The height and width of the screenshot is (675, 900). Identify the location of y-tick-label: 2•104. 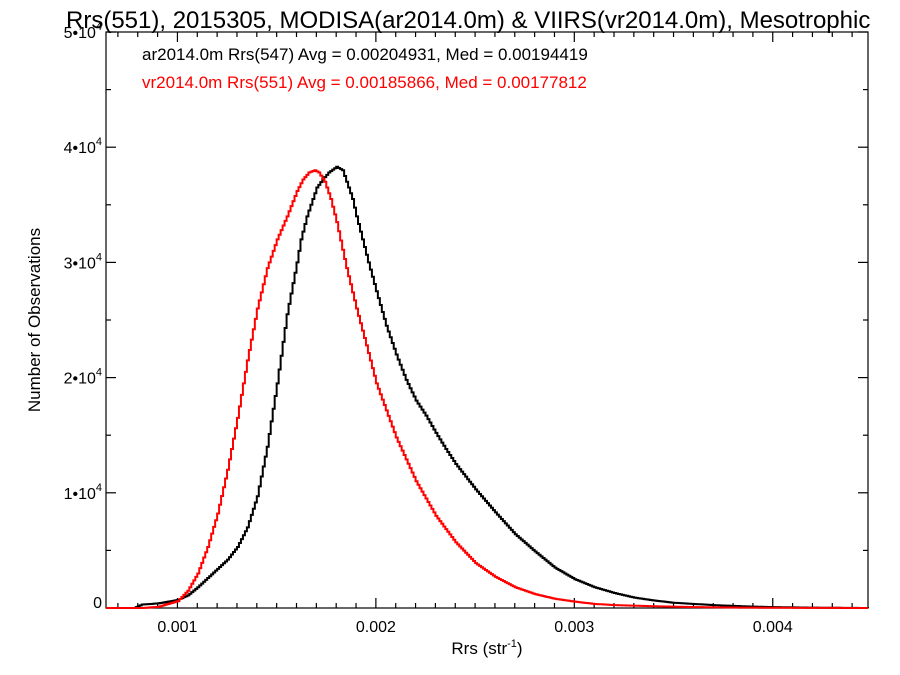
(83, 377).